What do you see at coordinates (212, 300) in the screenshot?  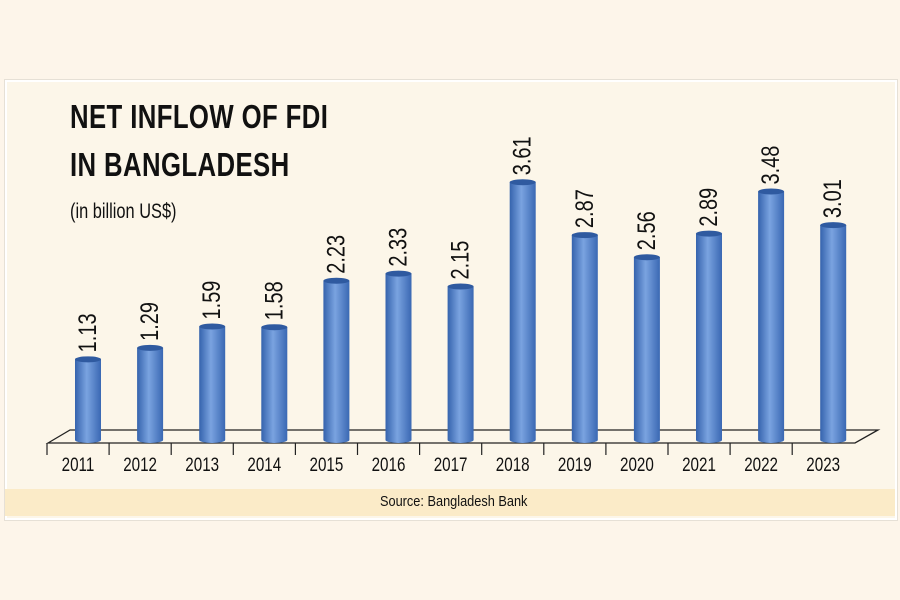 I see `value-label: 1.59` at bounding box center [212, 300].